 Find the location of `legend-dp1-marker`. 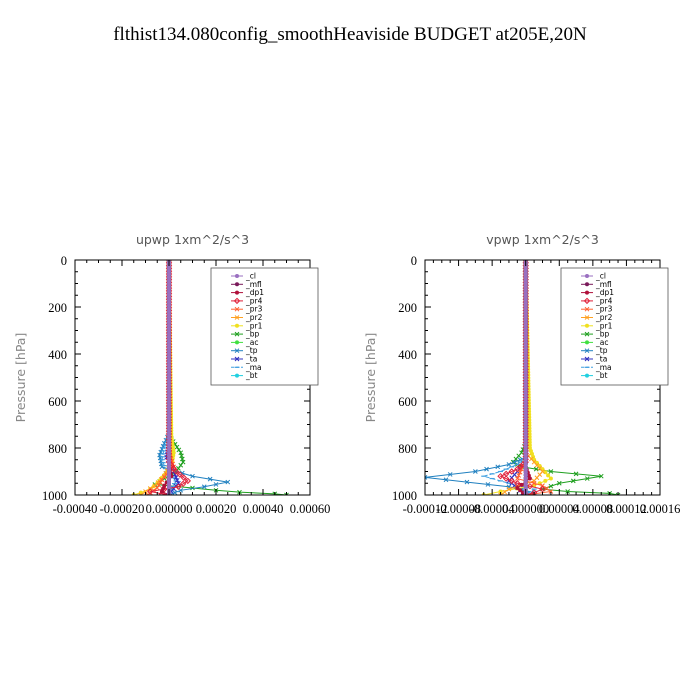

legend-dp1-marker is located at coordinates (587, 292).